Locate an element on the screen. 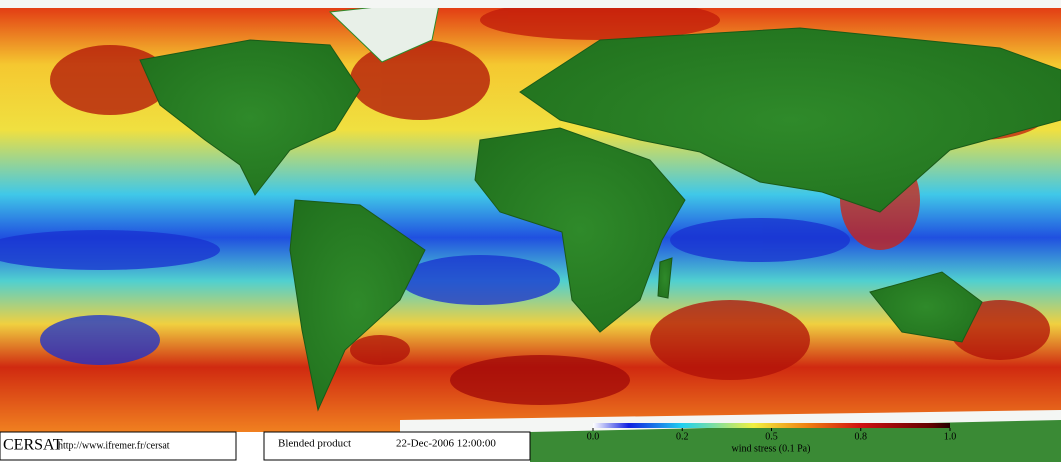 The height and width of the screenshot is (462, 1061). logo-box is located at coordinates (118, 446).